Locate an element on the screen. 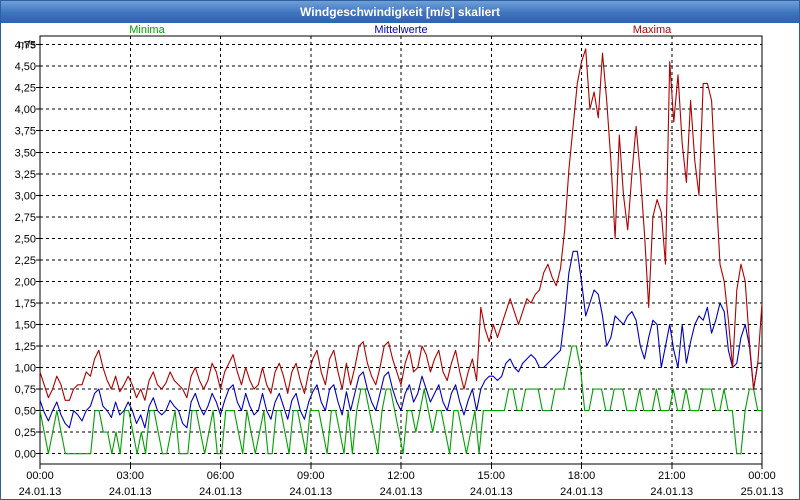 This screenshot has width=800, height=500. x-tick-time: 21:00 is located at coordinates (672, 476).